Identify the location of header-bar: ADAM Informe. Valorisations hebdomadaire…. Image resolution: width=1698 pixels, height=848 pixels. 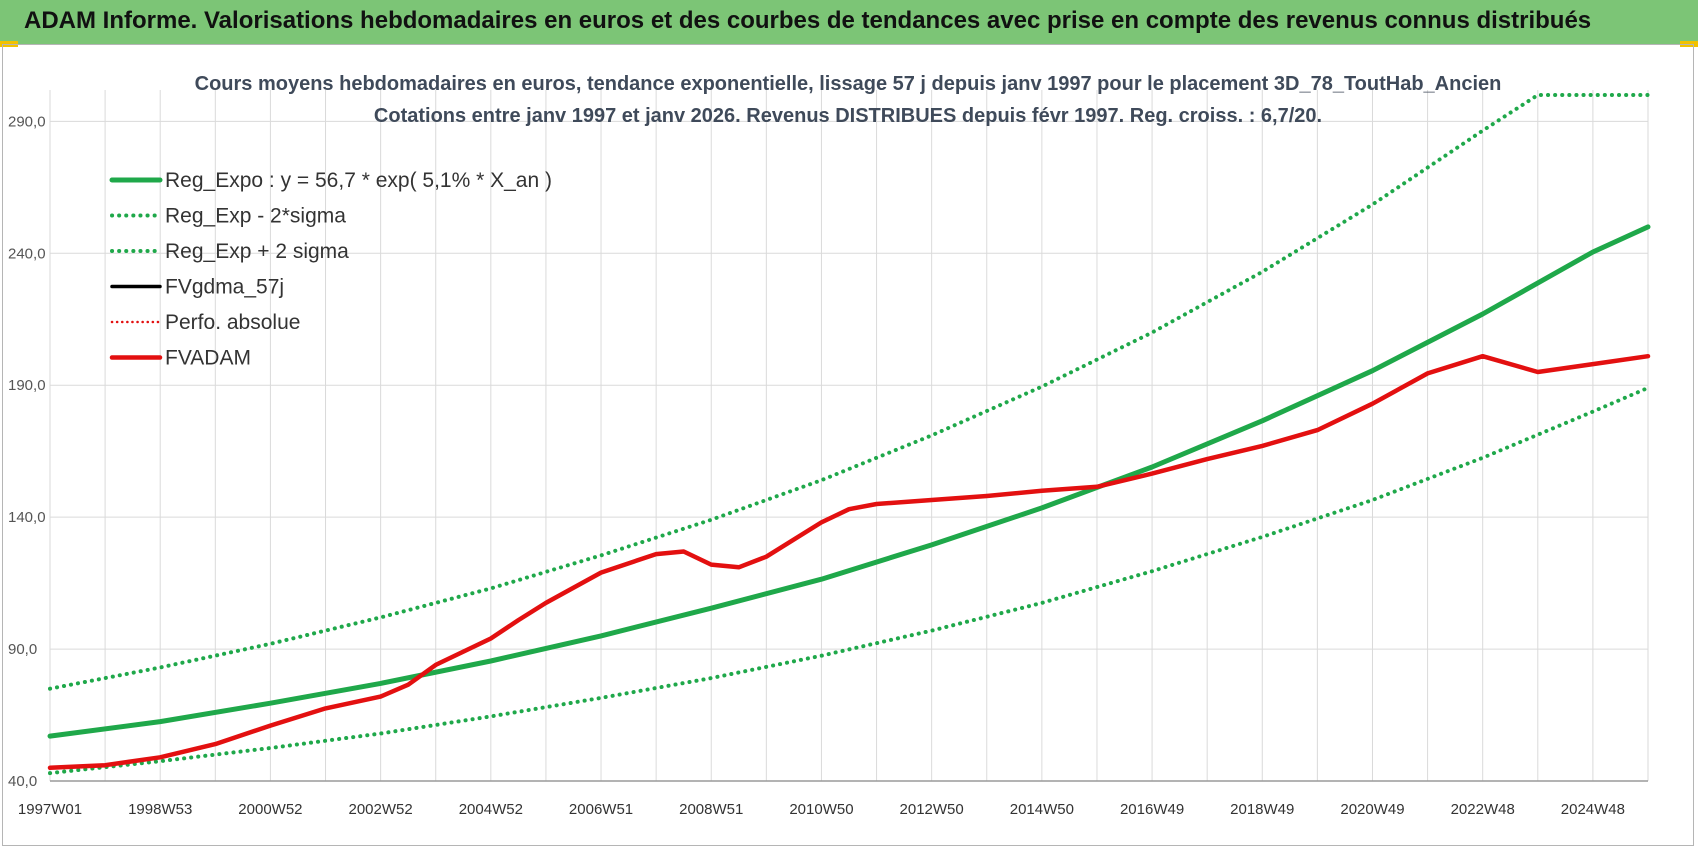
(849, 22).